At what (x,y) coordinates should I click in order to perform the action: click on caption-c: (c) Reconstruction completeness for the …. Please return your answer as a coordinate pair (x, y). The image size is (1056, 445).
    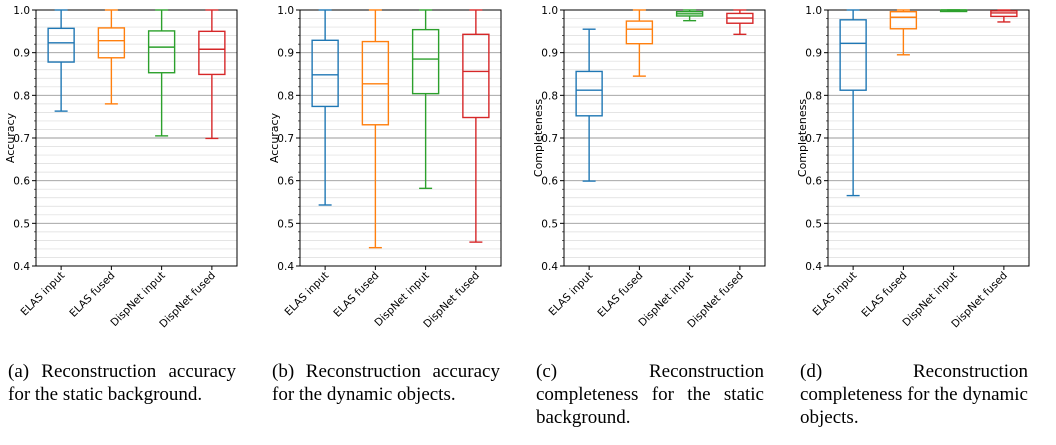
    Looking at the image, I should click on (650, 394).